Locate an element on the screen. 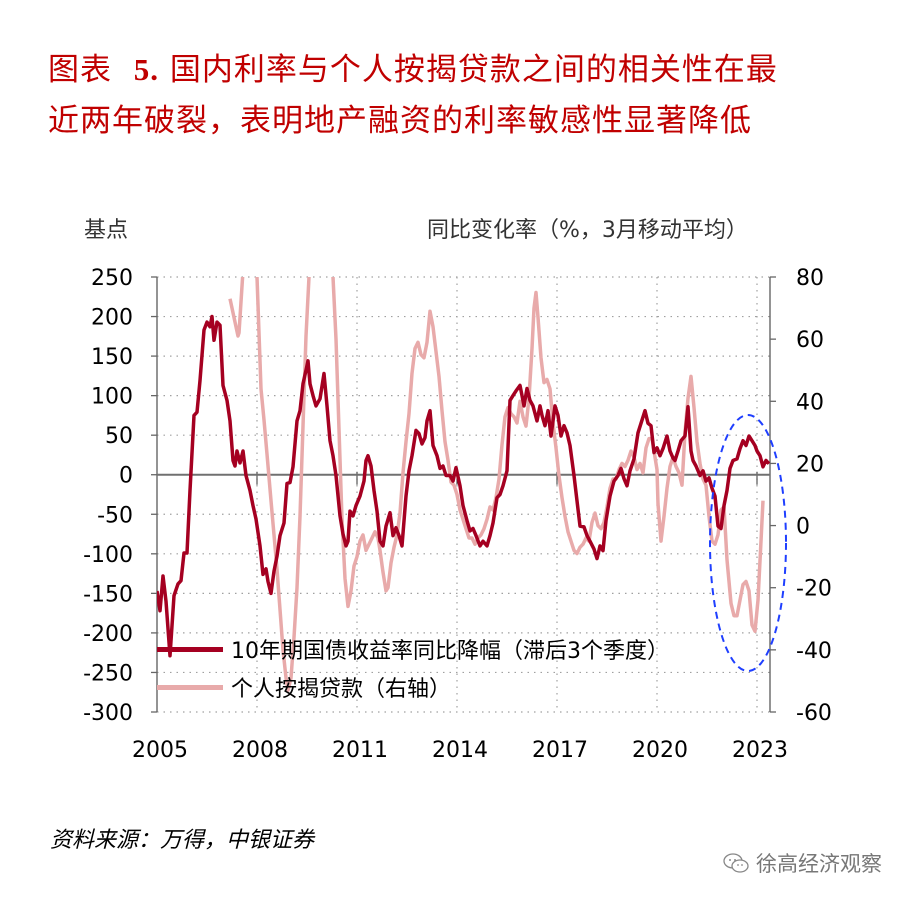 This screenshot has width=918, height=902. highlight-ellipse is located at coordinates (748, 543).